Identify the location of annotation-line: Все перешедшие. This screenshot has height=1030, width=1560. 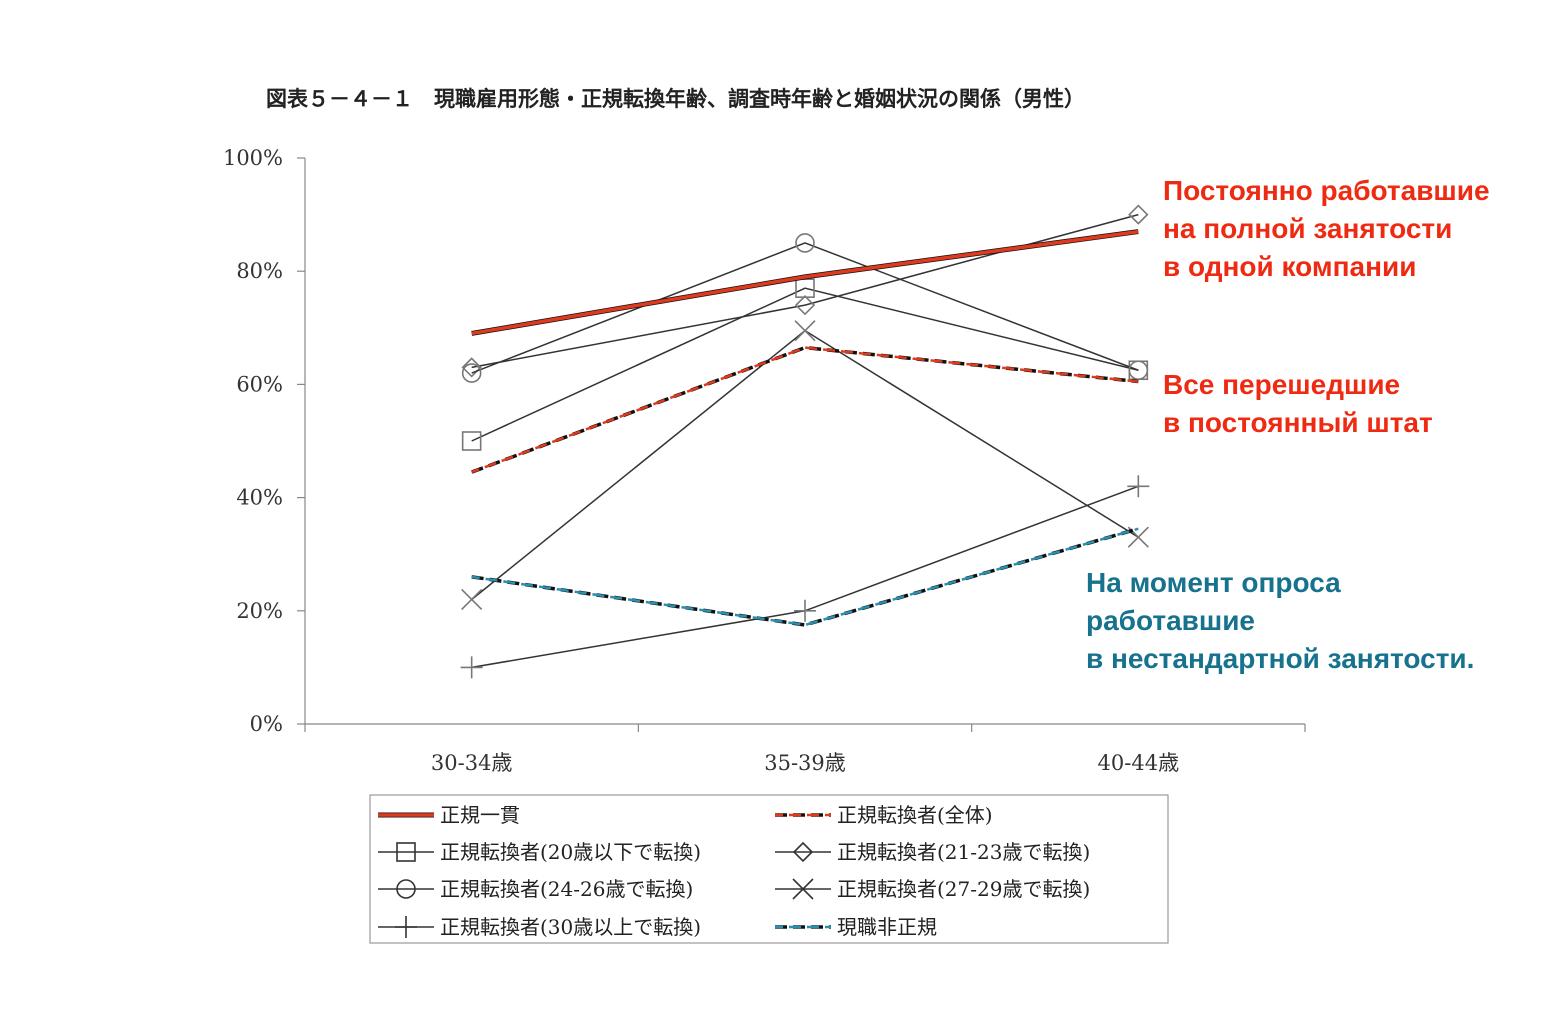
(1281, 384).